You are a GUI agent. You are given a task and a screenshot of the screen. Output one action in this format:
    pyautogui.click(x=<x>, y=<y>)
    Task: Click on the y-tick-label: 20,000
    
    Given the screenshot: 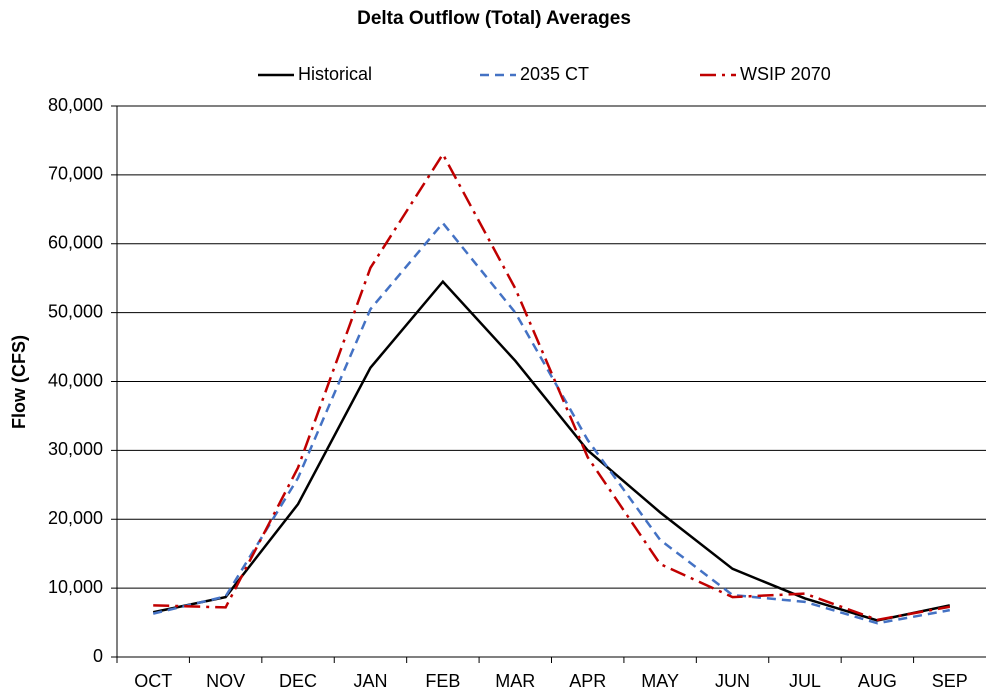 What is the action you would take?
    pyautogui.click(x=75, y=518)
    